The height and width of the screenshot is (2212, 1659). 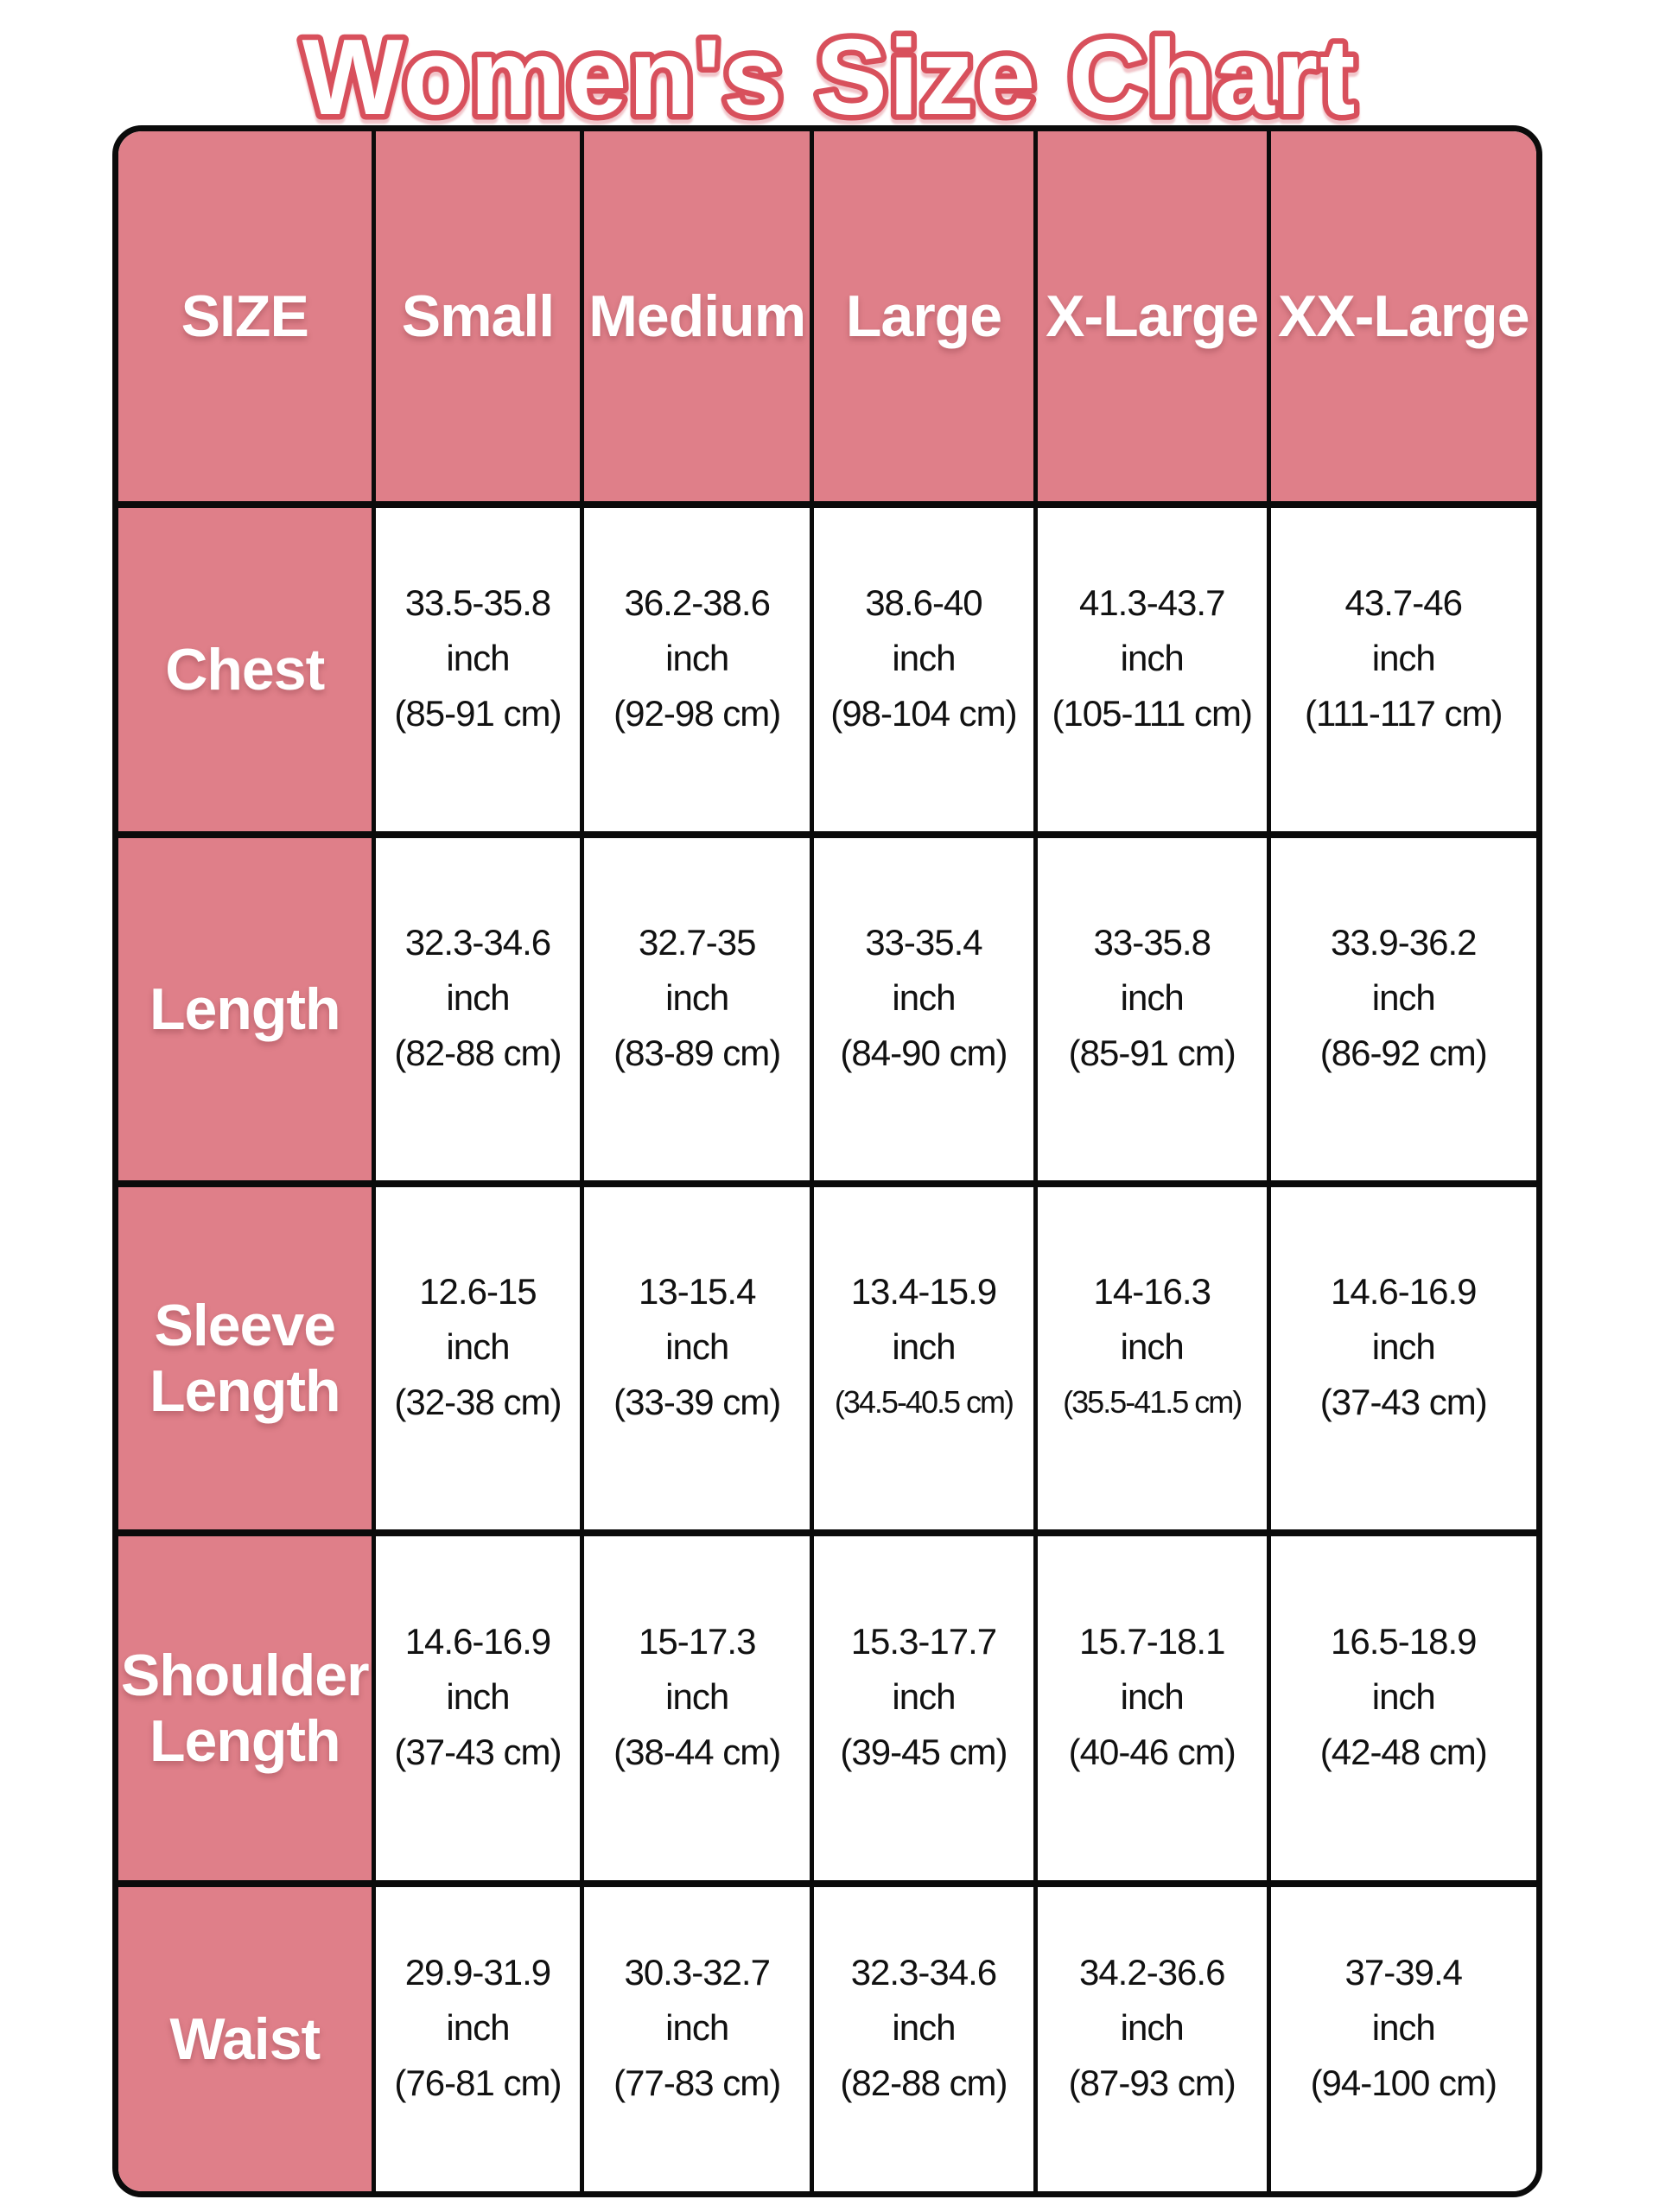 I want to click on cell-cm-text: (105-111 cm), so click(x=1152, y=713).